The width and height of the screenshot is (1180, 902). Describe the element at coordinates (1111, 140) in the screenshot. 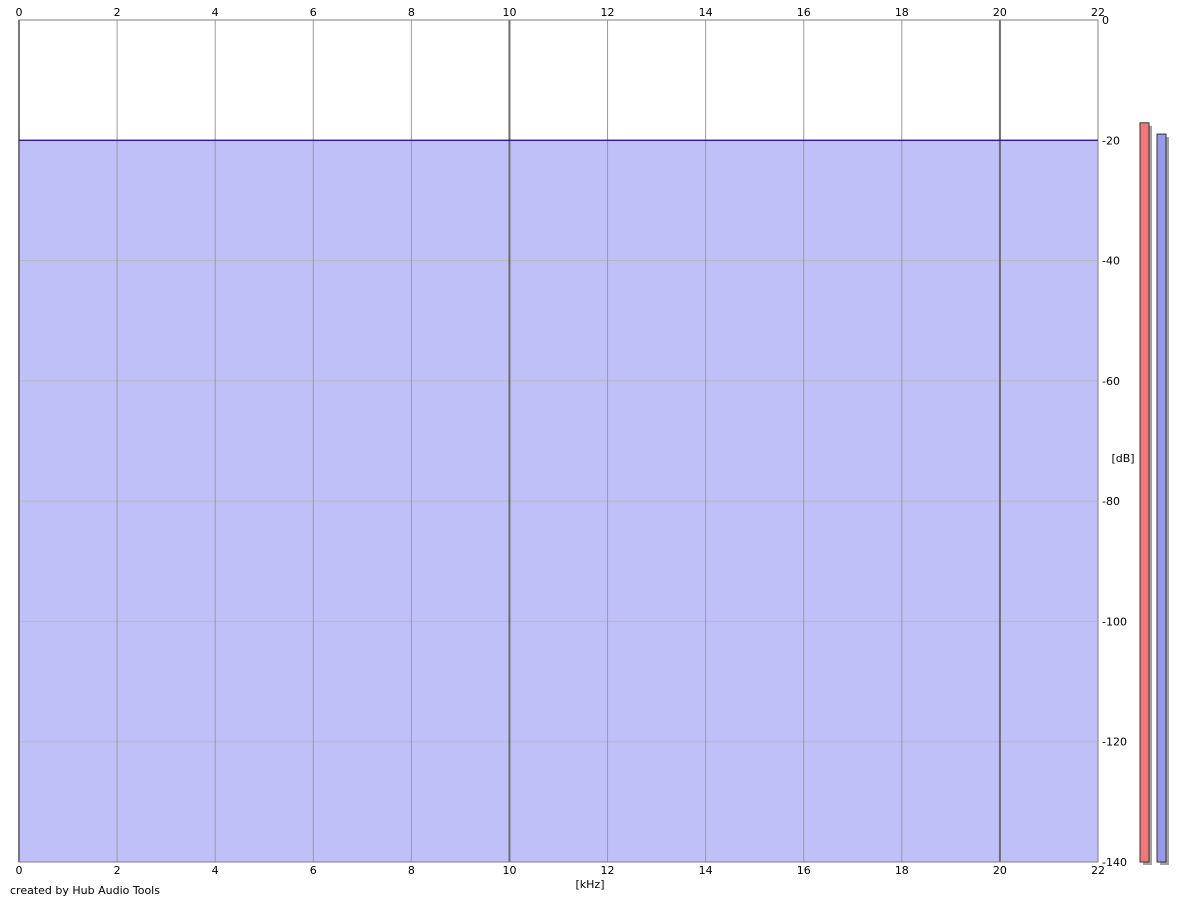

I see `y-tick-label: -20` at that location.